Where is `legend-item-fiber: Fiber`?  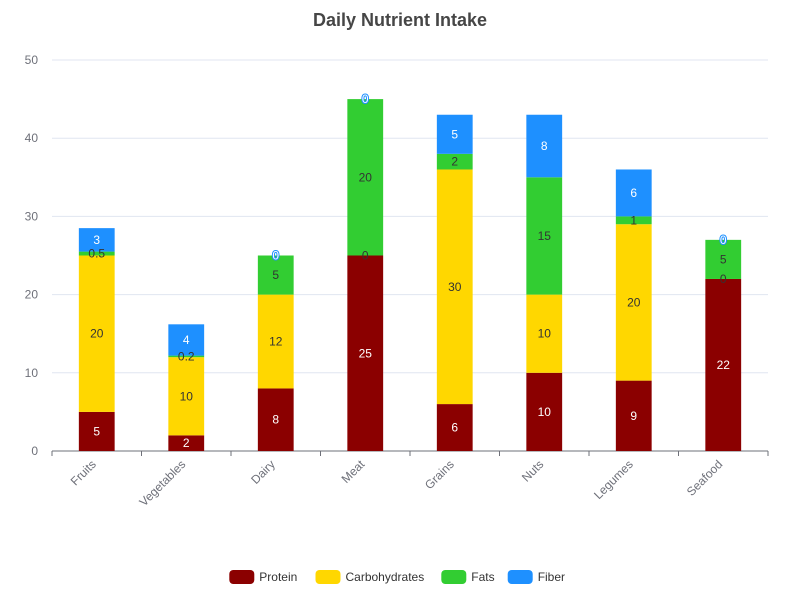 legend-item-fiber: Fiber is located at coordinates (536, 577).